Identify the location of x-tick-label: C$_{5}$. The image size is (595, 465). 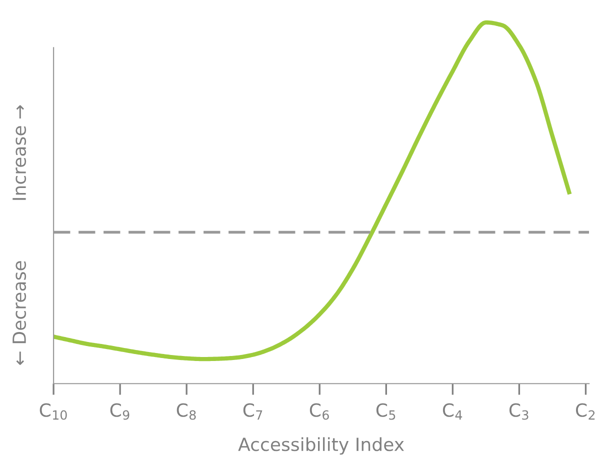
(386, 411).